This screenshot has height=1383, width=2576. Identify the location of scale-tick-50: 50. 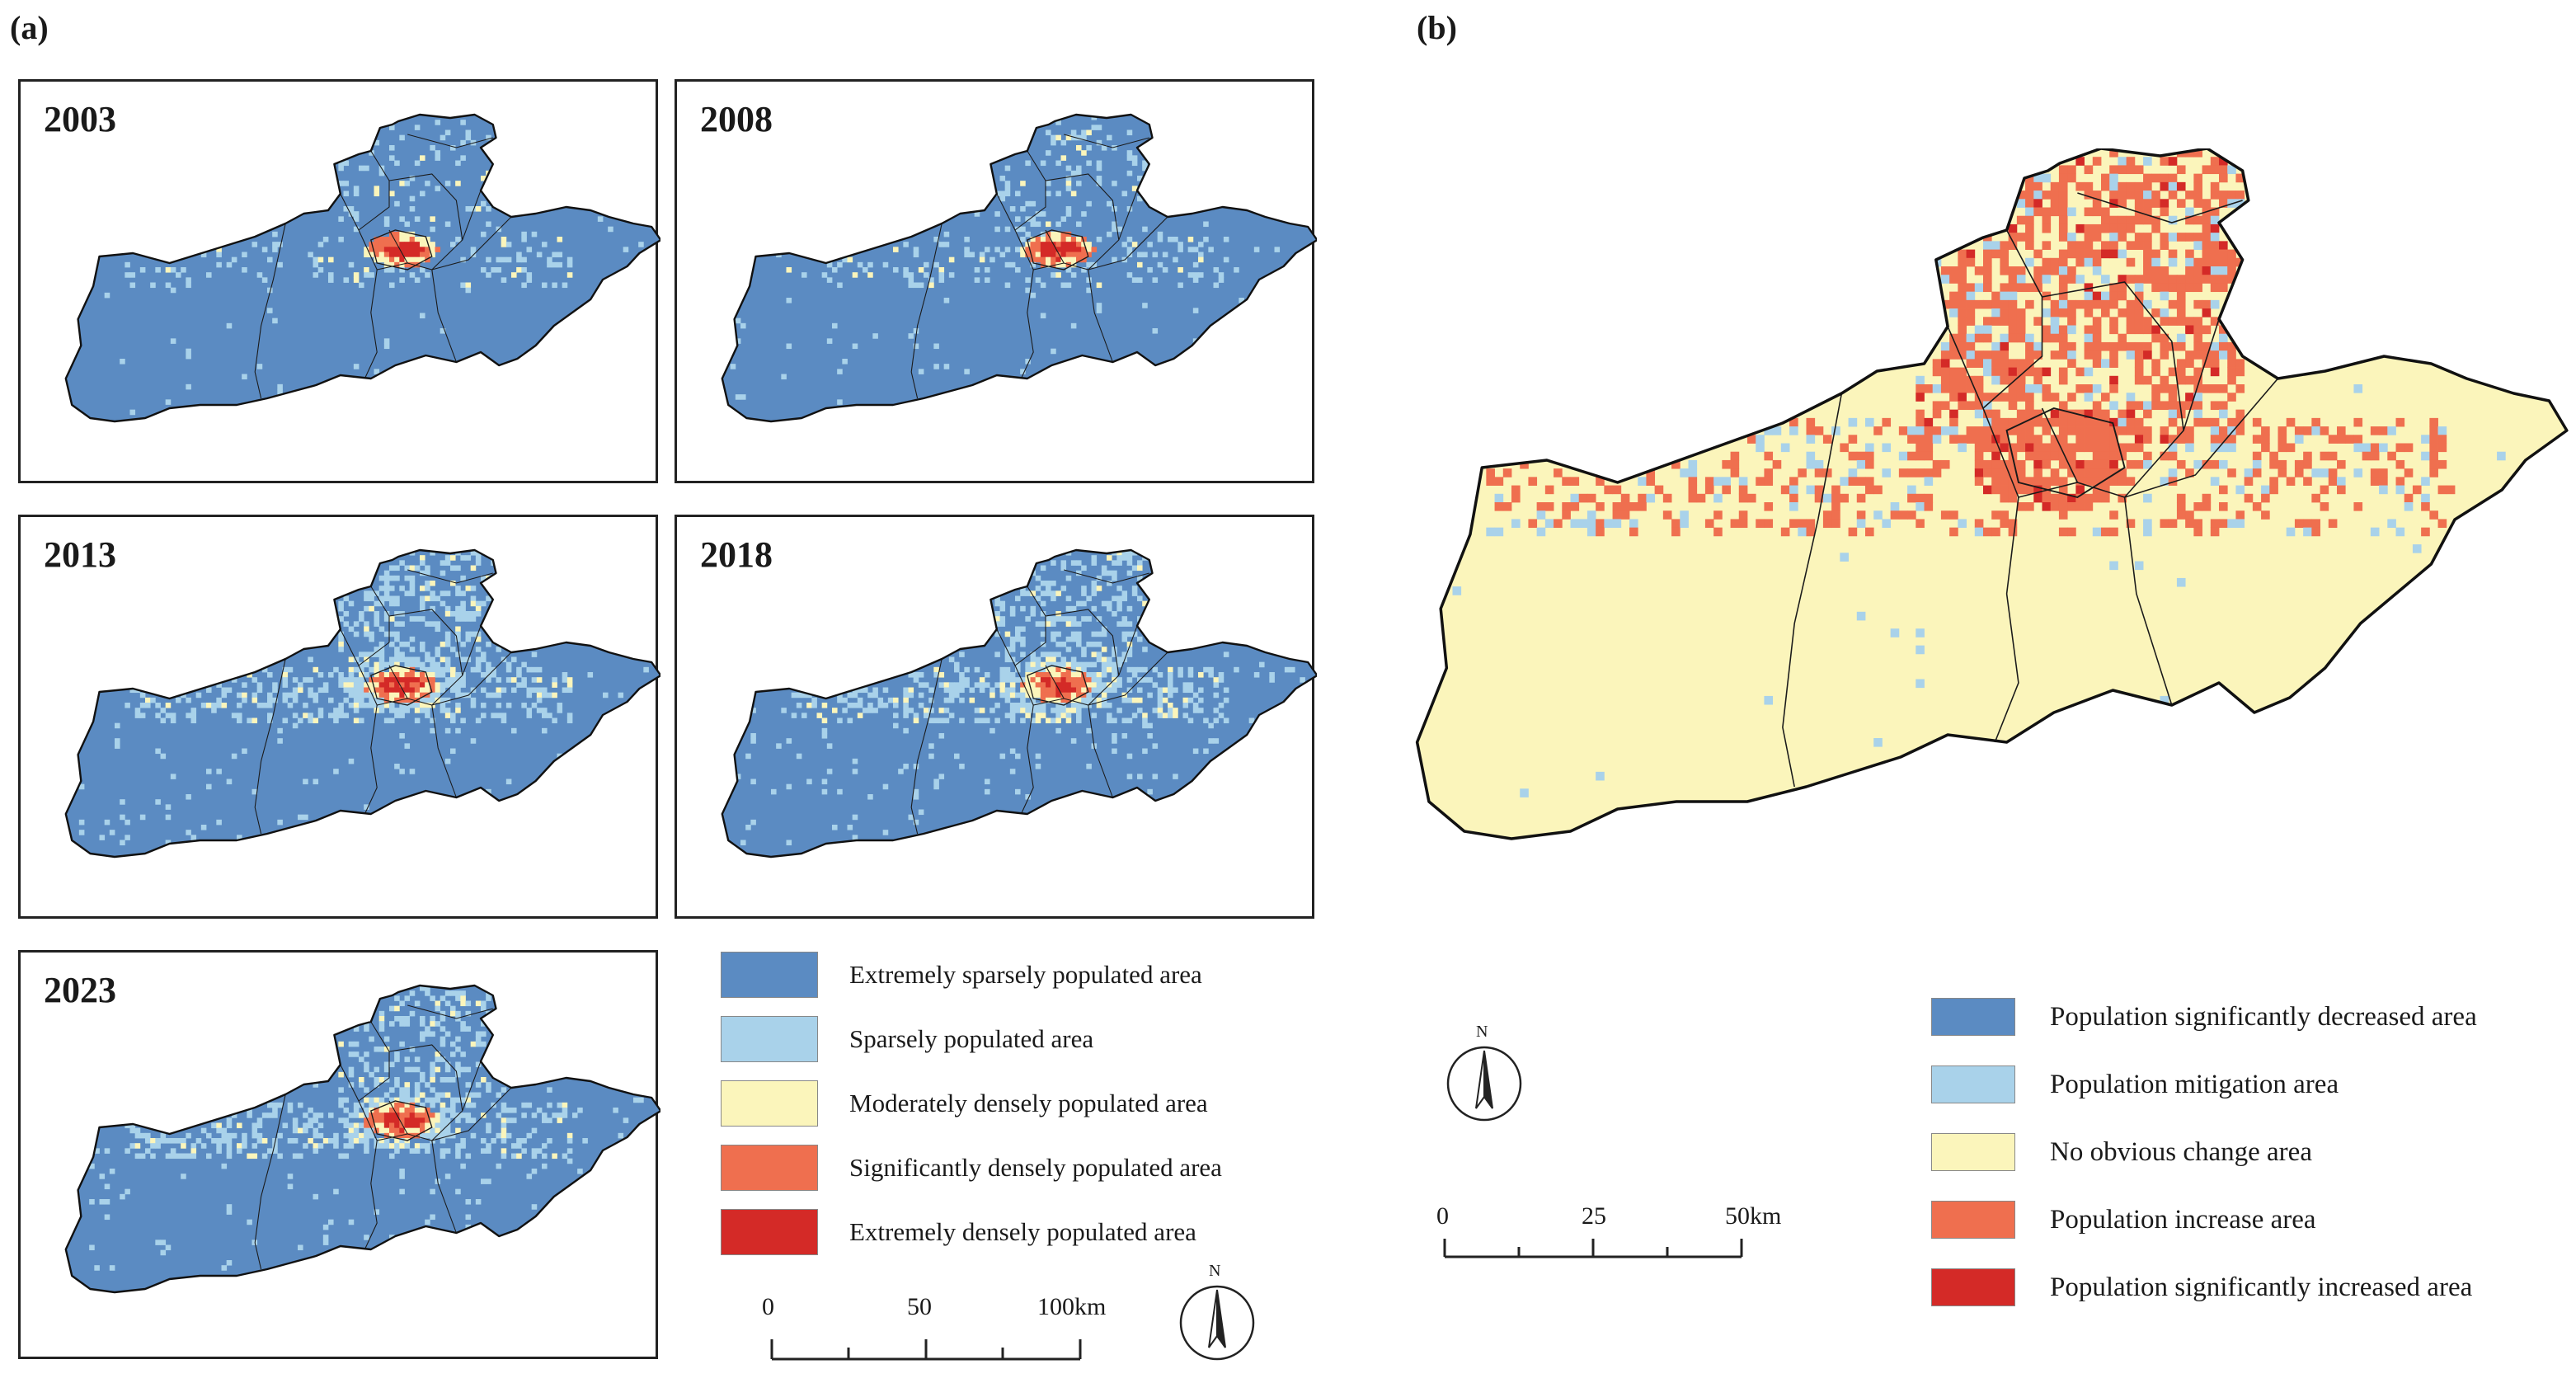
(919, 1306).